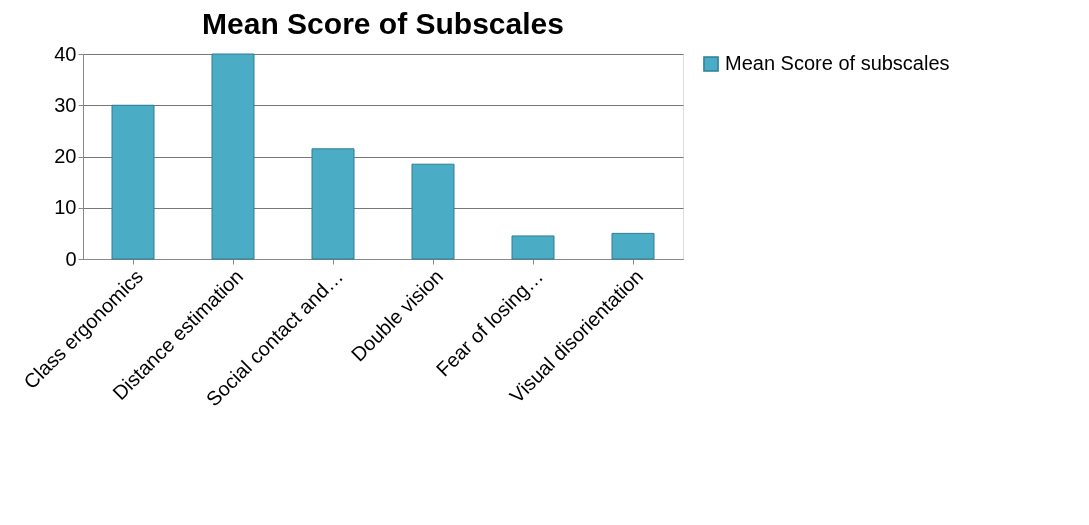  Describe the element at coordinates (65, 104) in the screenshot. I see `y-tick-label: 30` at that location.